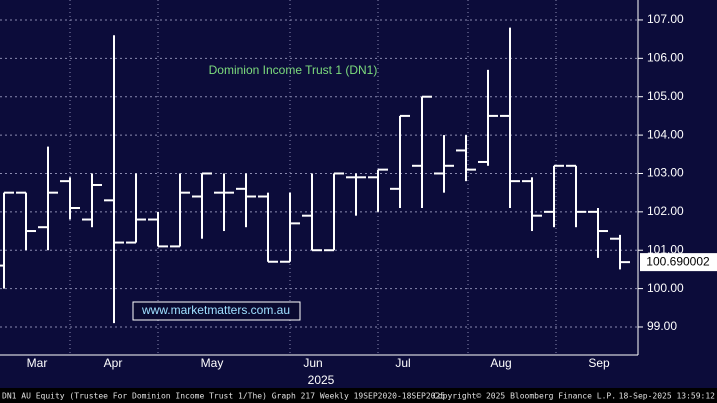 This screenshot has height=403, width=717. Describe the element at coordinates (662, 326) in the screenshot. I see `y-tick-label: 99.00` at that location.